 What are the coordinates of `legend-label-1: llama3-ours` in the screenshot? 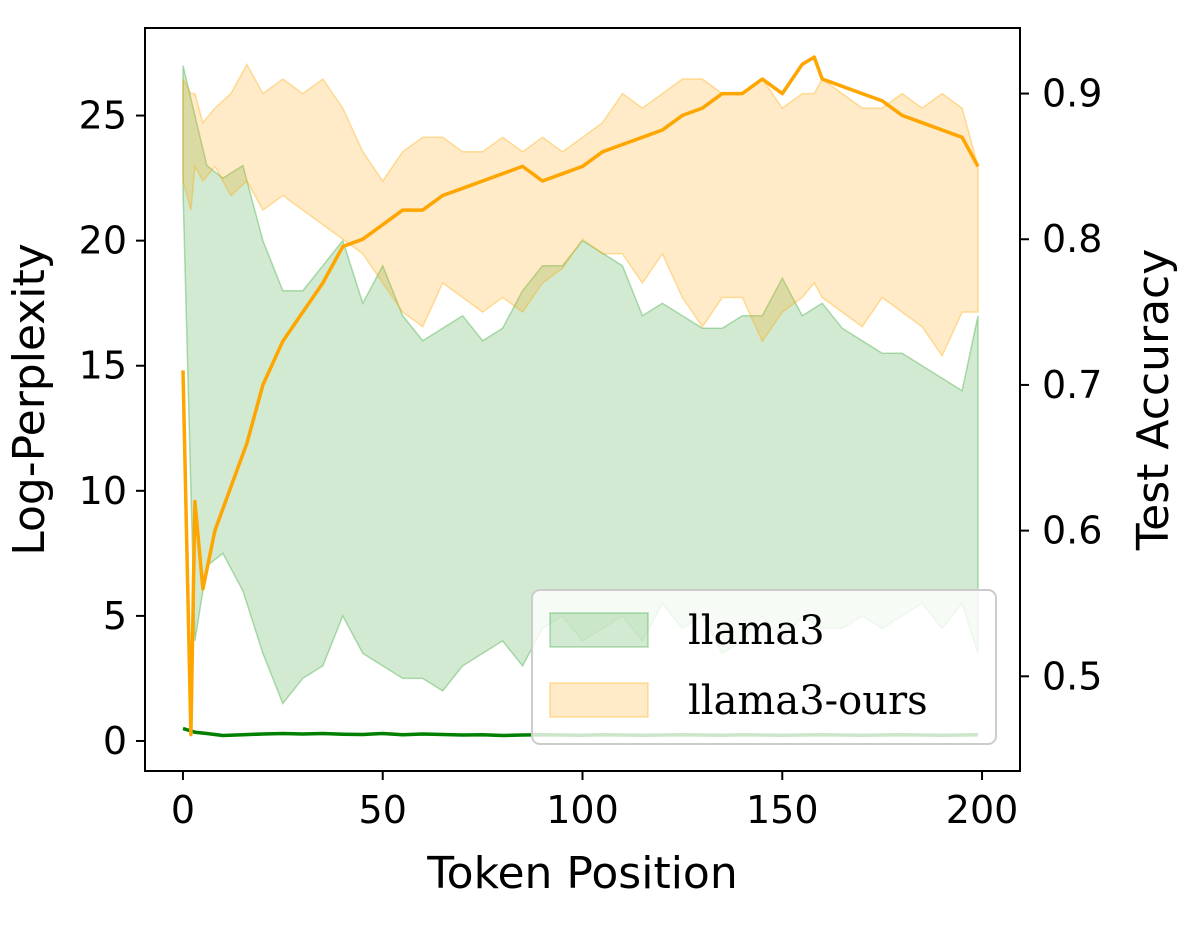 It's located at (808, 701).